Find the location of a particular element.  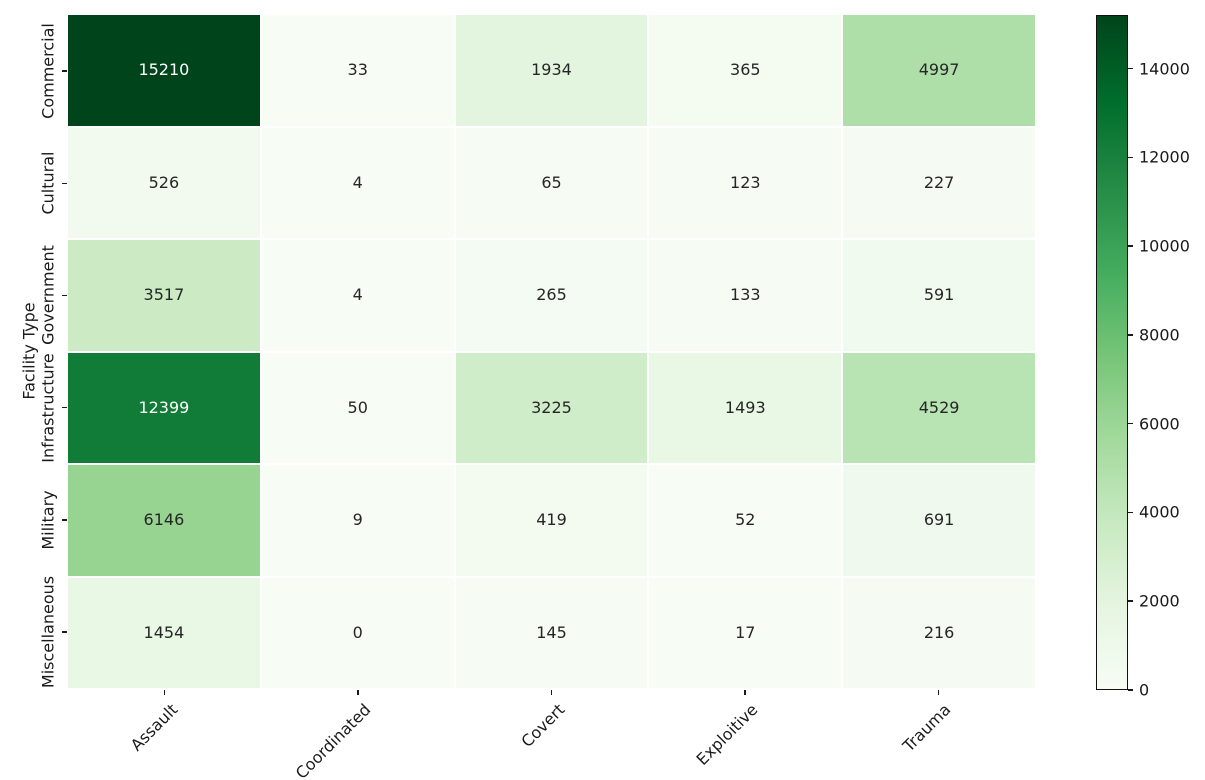

heatmap-cell: 9 is located at coordinates (357, 520).